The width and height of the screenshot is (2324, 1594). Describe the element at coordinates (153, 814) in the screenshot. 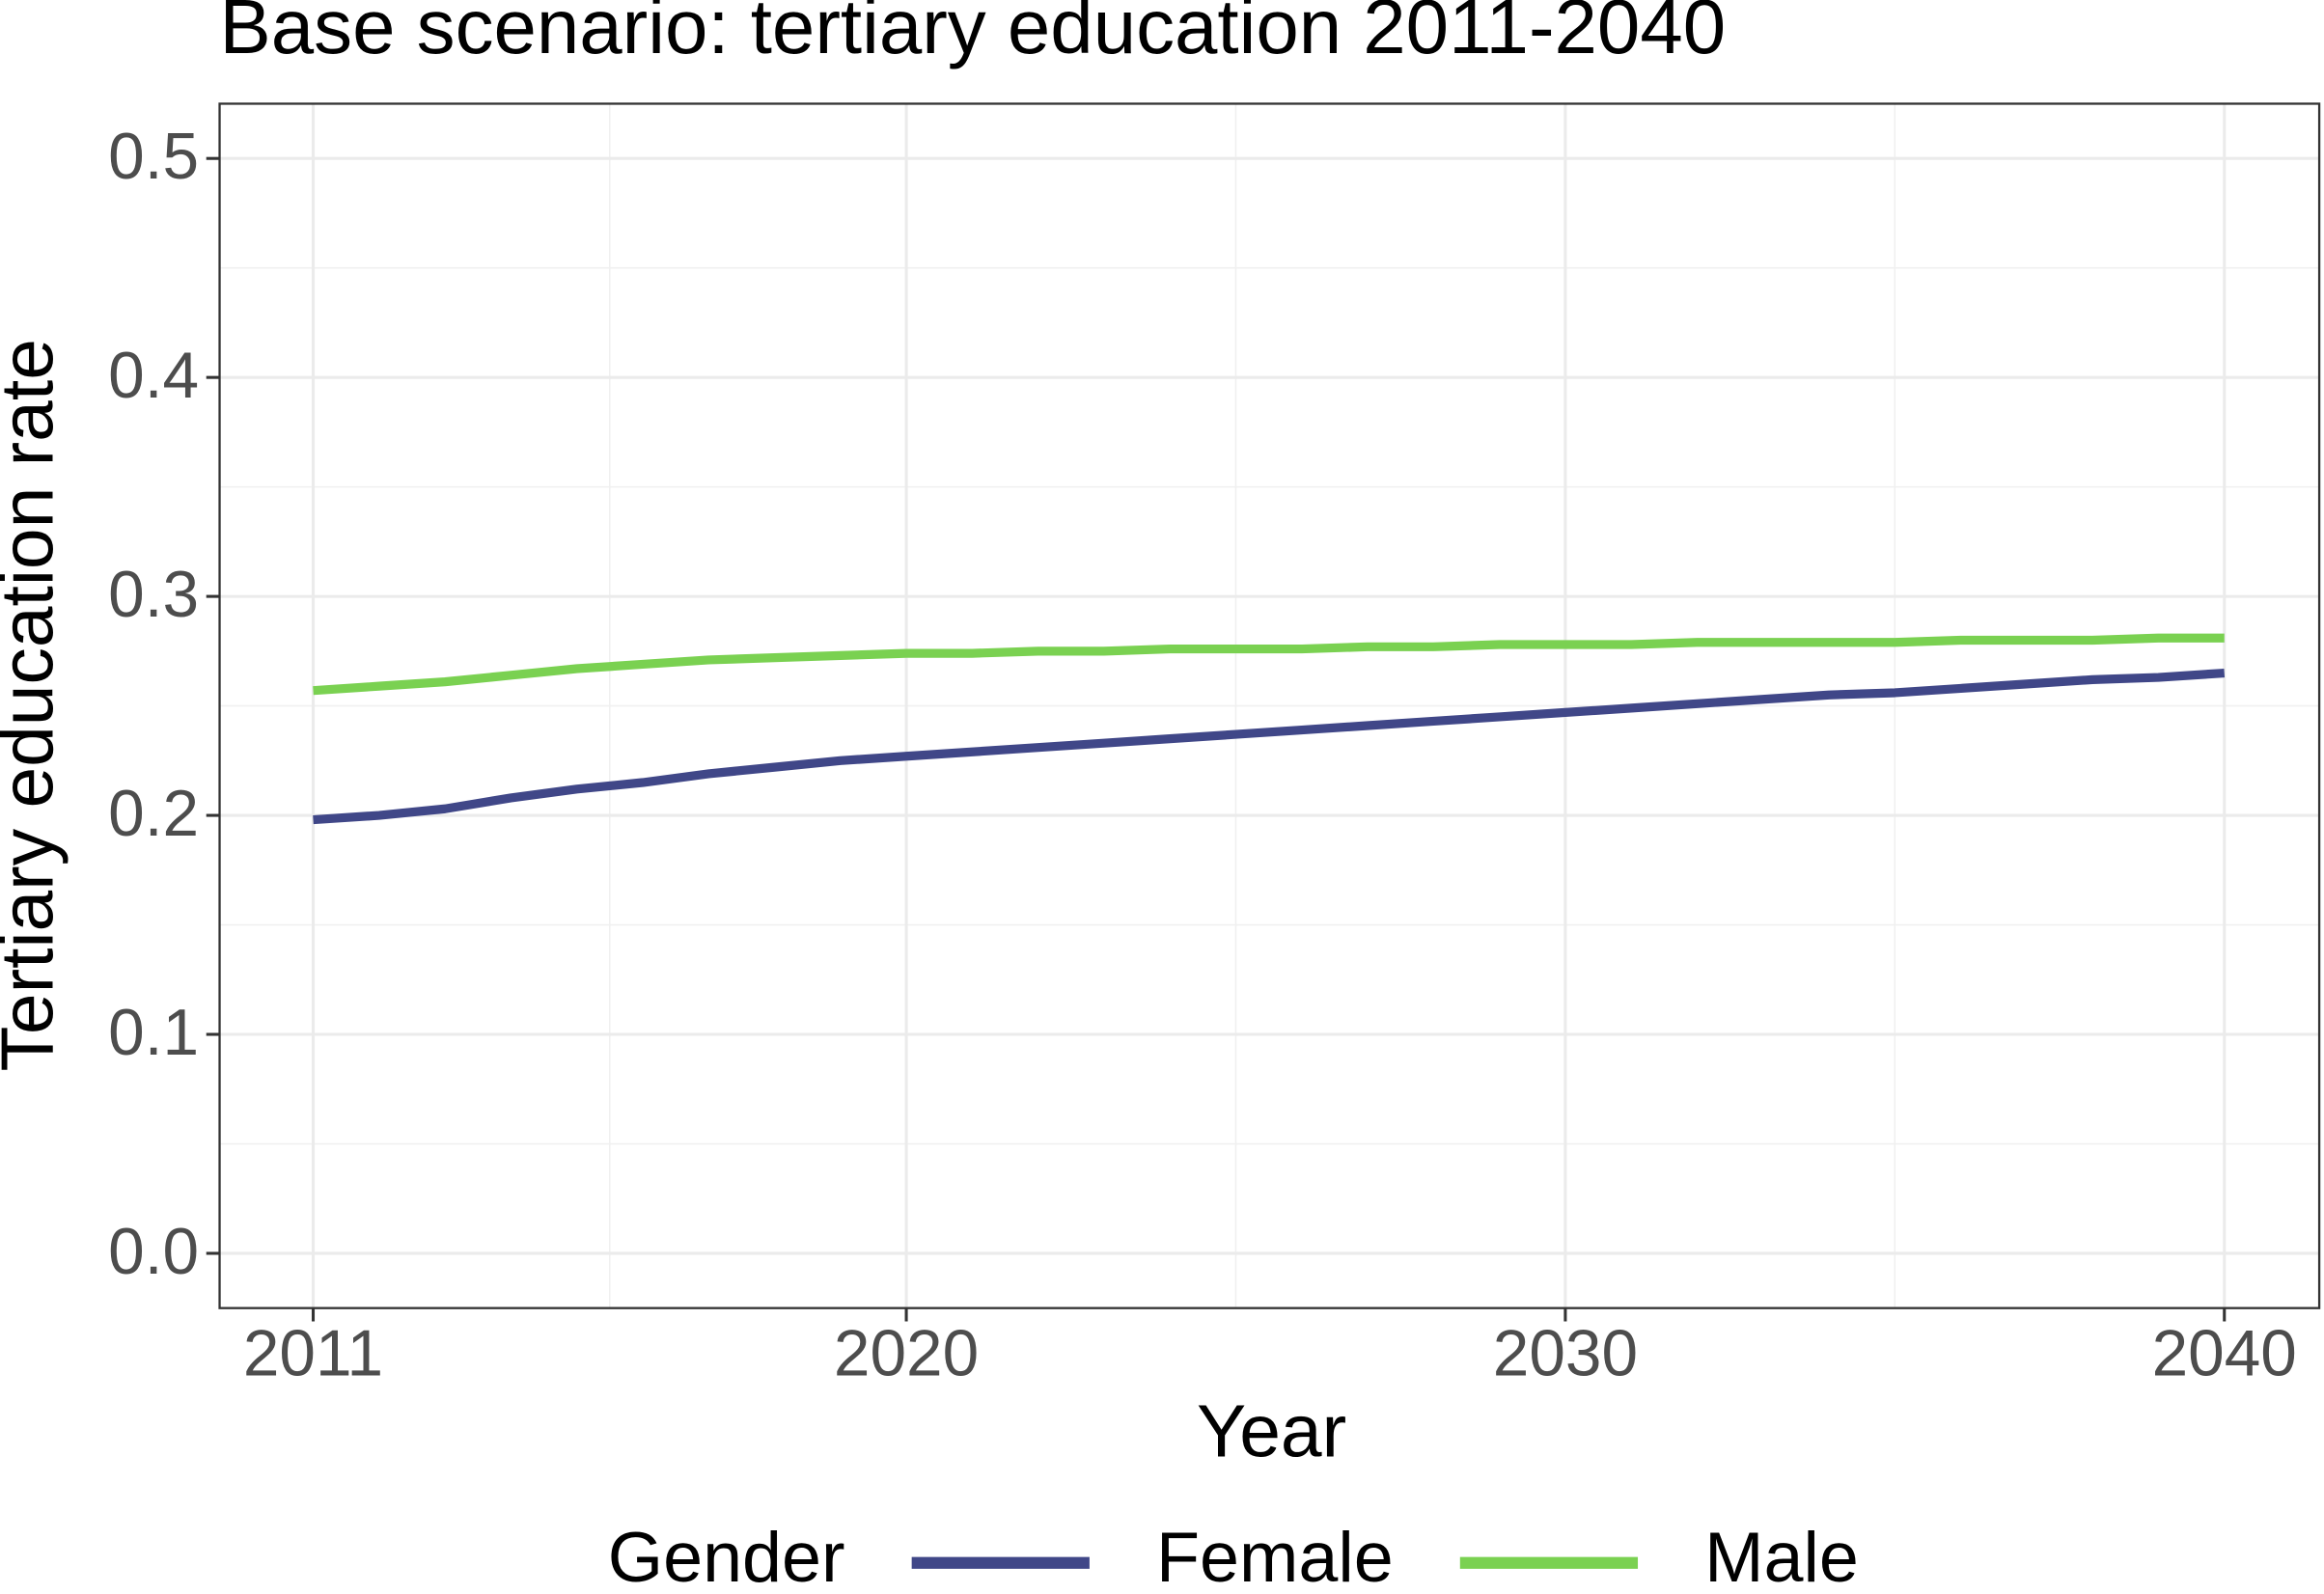

I see `y-tick-label: 0.2` at that location.